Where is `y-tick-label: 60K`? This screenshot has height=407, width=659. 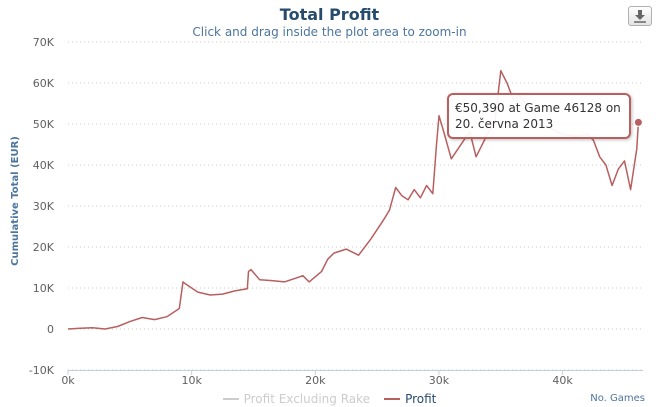
y-tick-label: 60K is located at coordinates (44, 83).